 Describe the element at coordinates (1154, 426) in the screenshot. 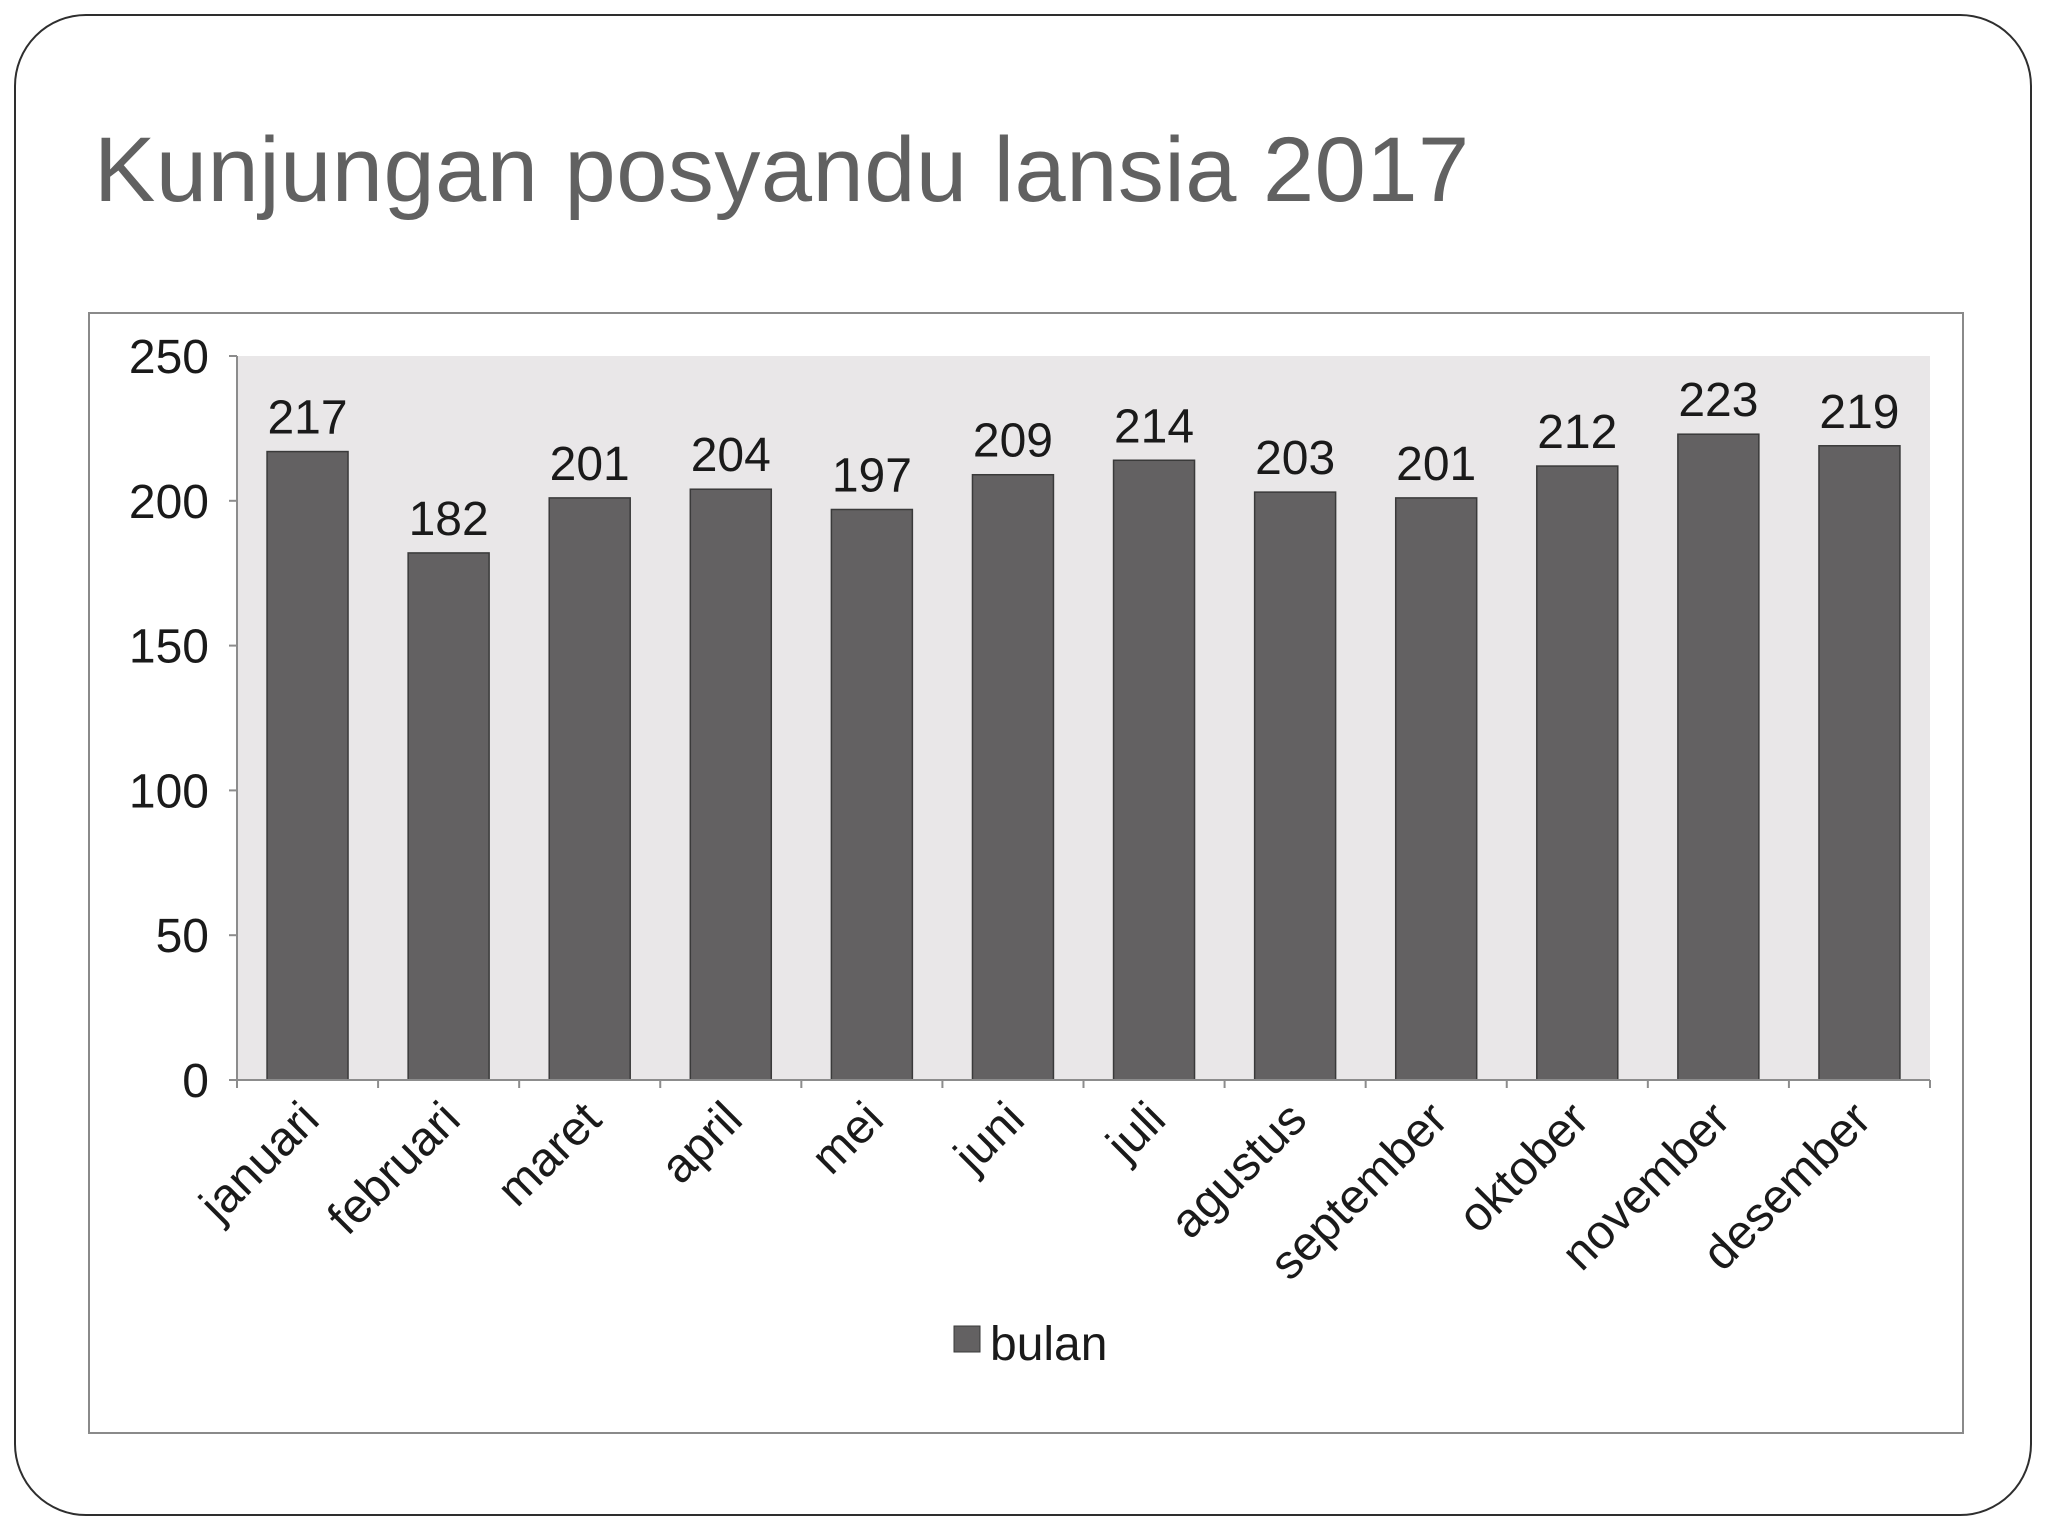

I see `data-label-juli: 214` at that location.